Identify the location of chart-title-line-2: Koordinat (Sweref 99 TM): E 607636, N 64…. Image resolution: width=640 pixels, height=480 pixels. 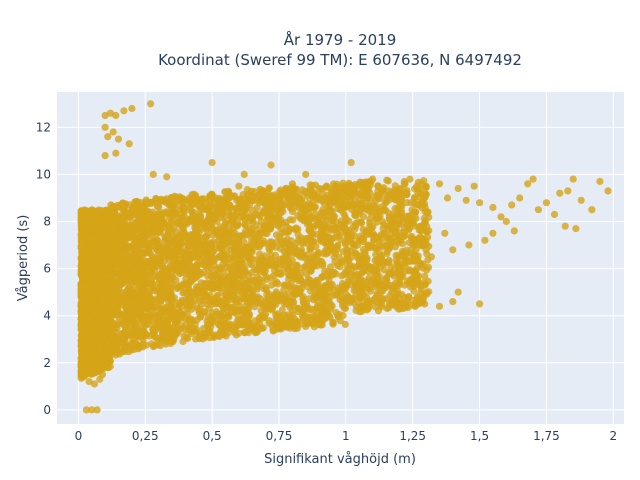
(340, 60).